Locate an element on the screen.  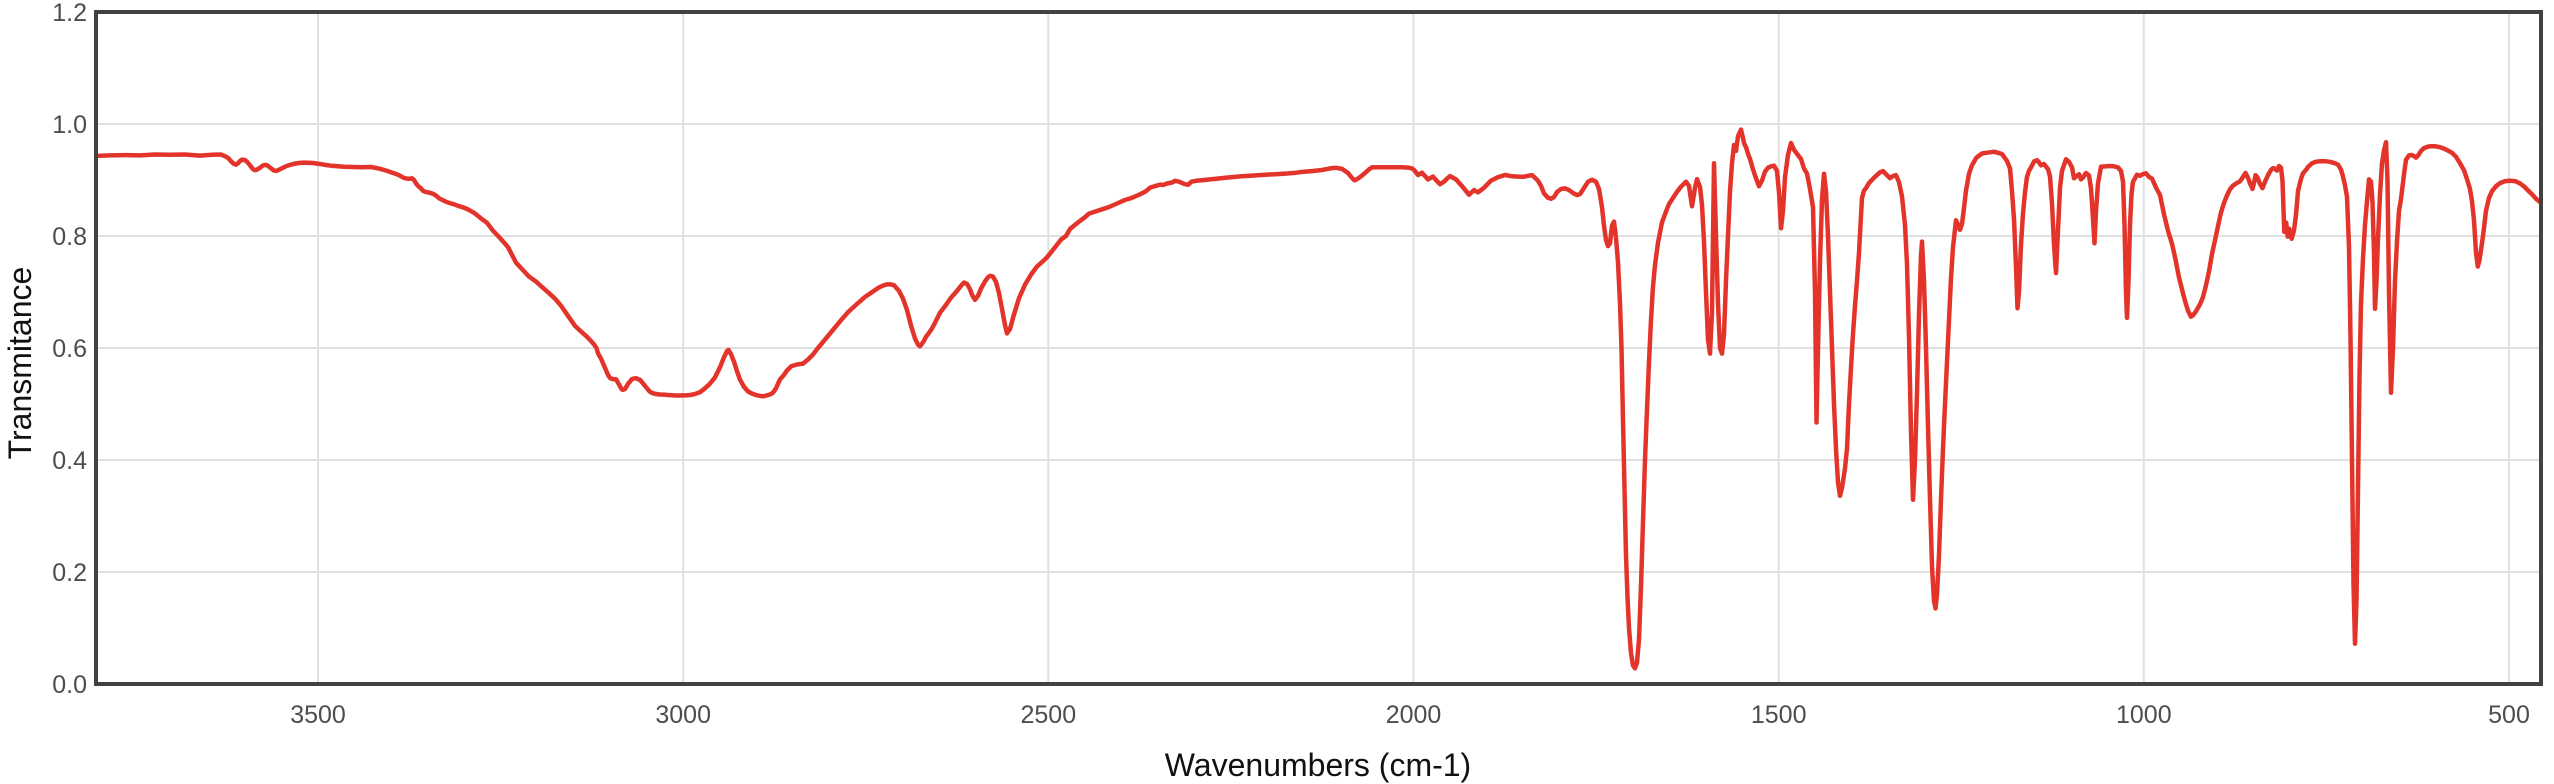
svg-text: 0.2 is located at coordinates (69, 573).